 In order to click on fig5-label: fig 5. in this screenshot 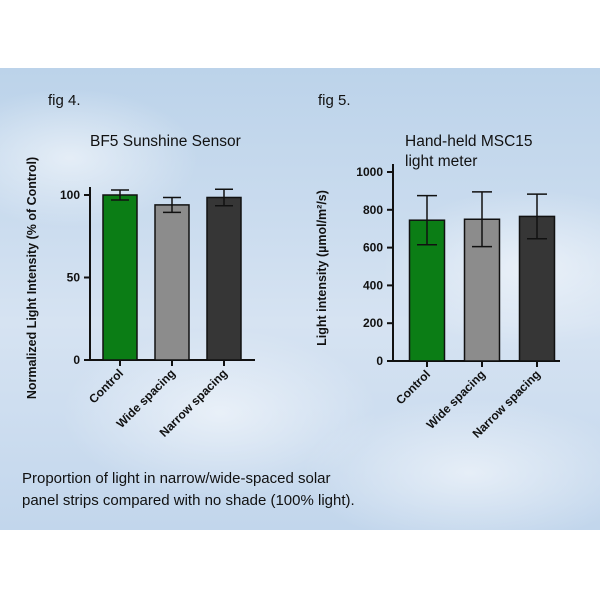, I will do `click(334, 100)`.